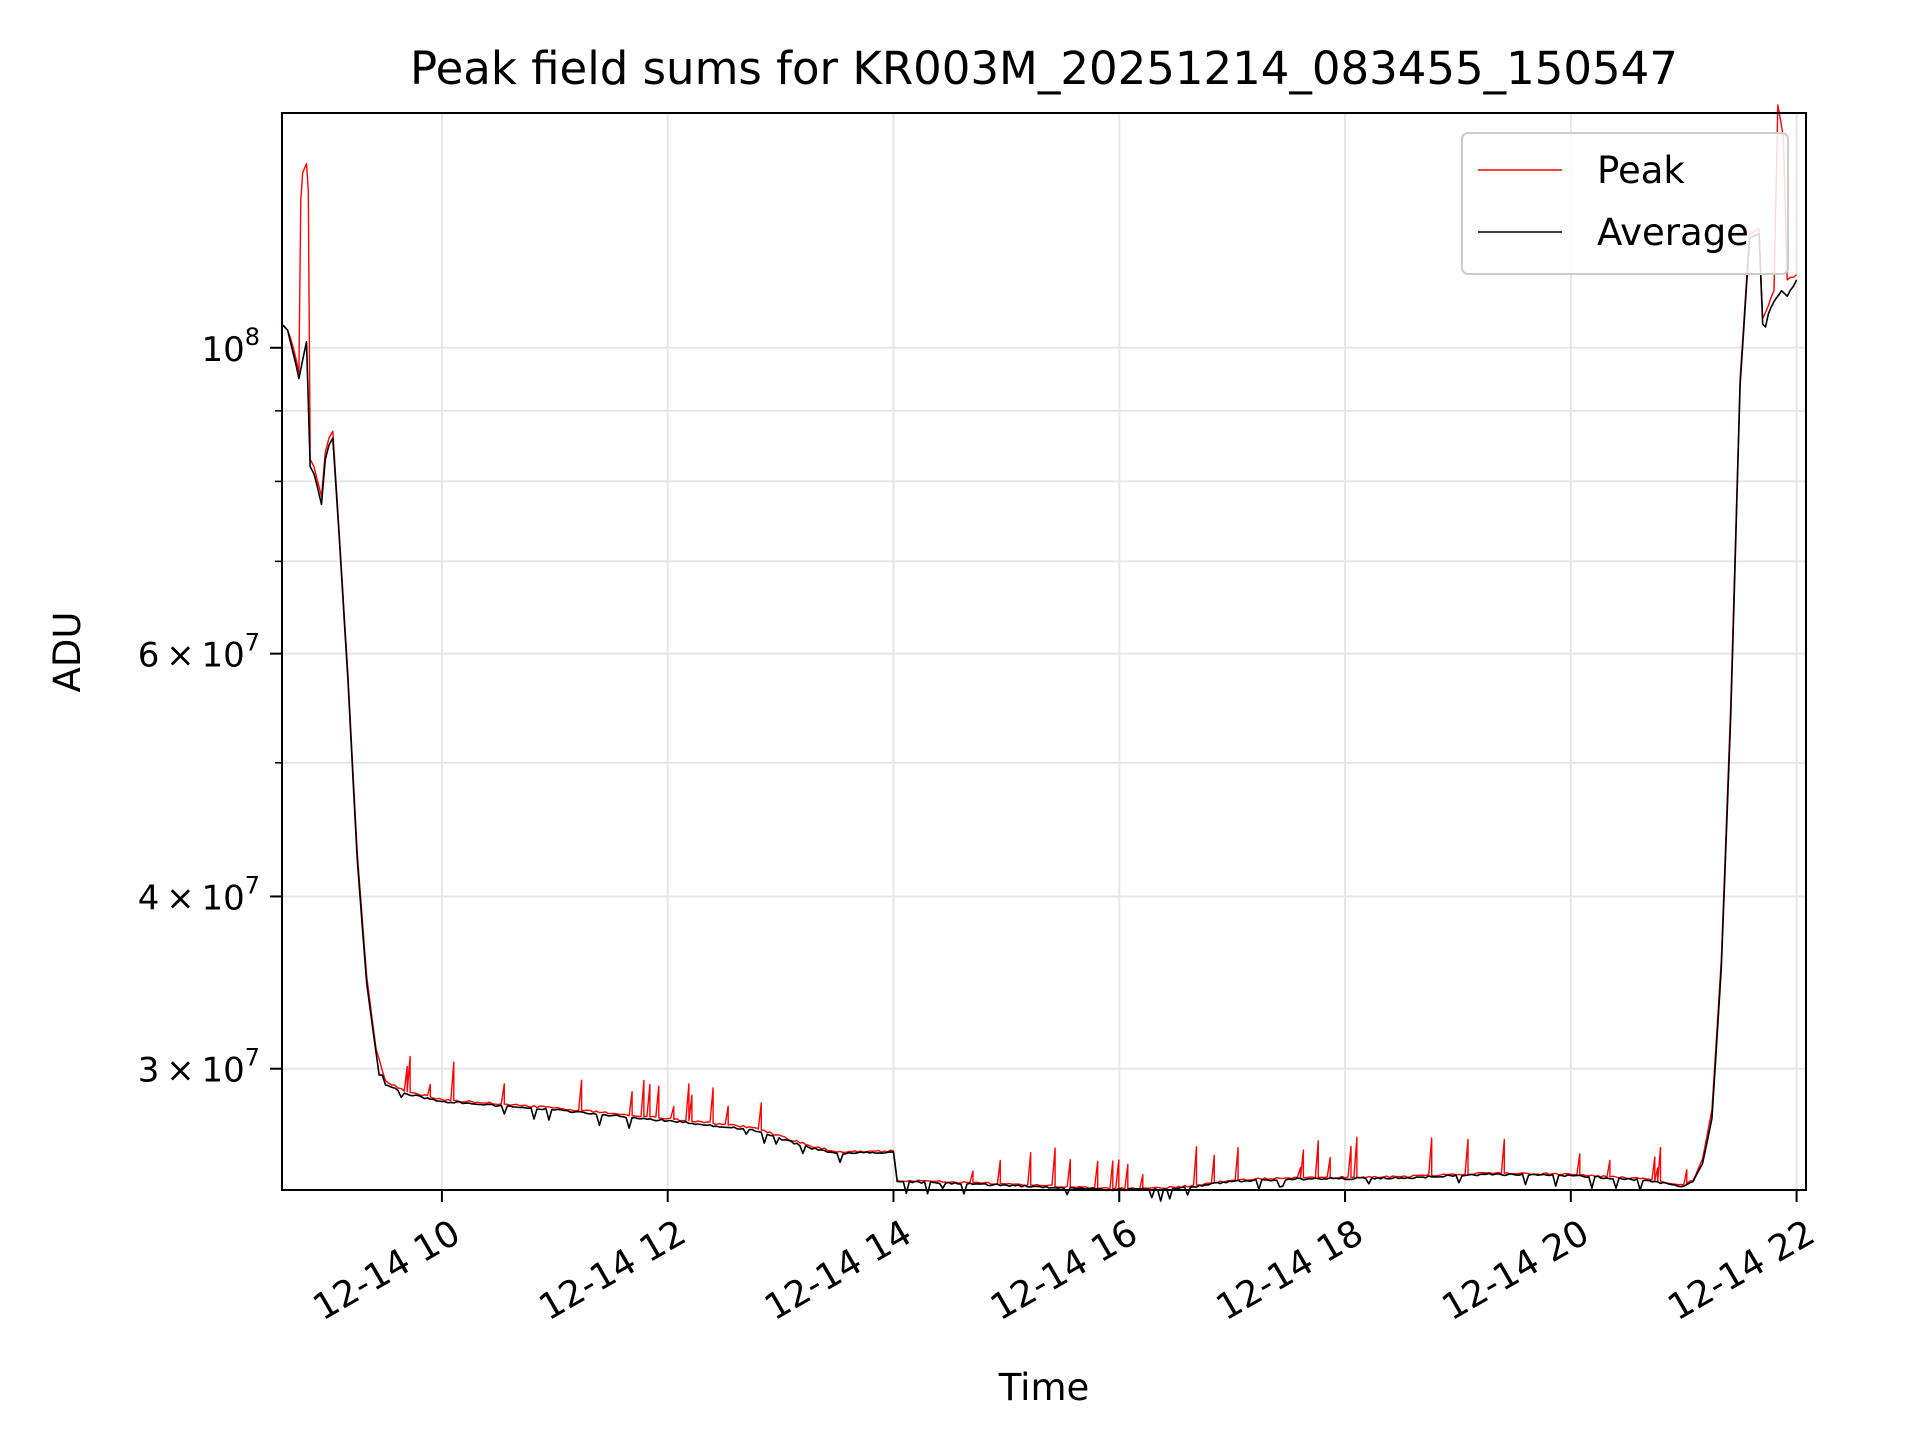 The image size is (1920, 1440). What do you see at coordinates (222, 350) in the screenshot?
I see `y-tick-base: 10` at bounding box center [222, 350].